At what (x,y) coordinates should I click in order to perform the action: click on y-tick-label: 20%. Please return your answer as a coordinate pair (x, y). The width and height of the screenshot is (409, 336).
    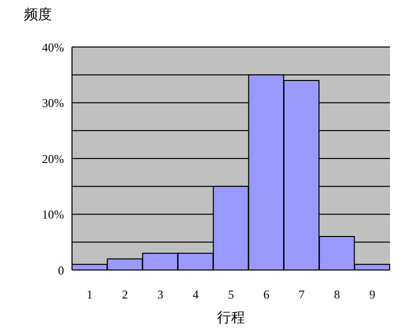
    Looking at the image, I should click on (53, 159).